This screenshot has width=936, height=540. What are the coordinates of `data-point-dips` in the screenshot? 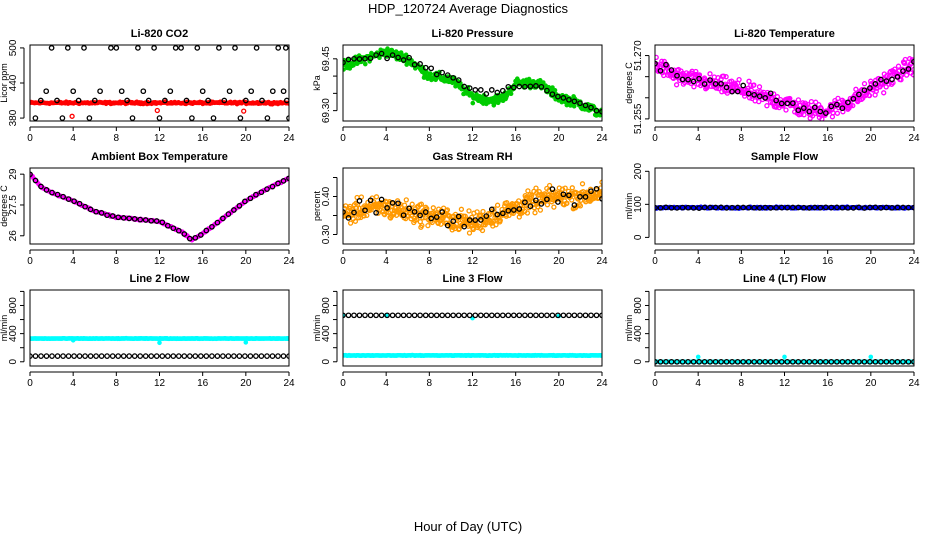 It's located at (159, 343).